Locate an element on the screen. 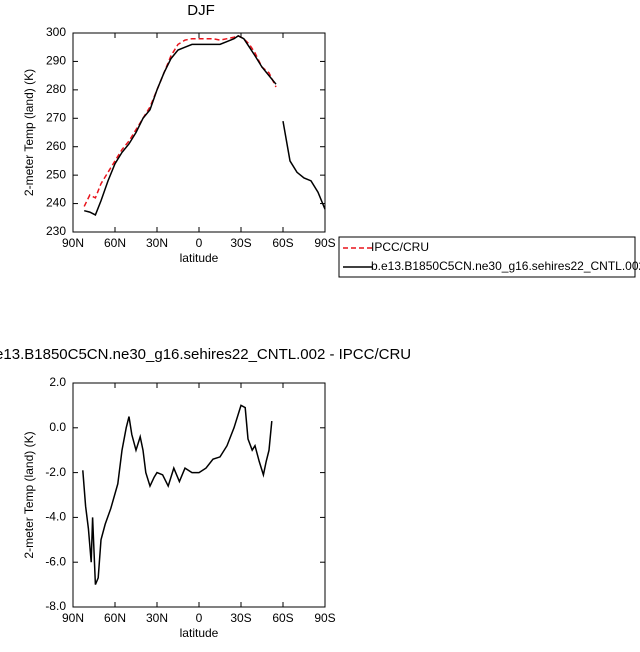  y-tick-label: 270 is located at coordinates (56, 117).